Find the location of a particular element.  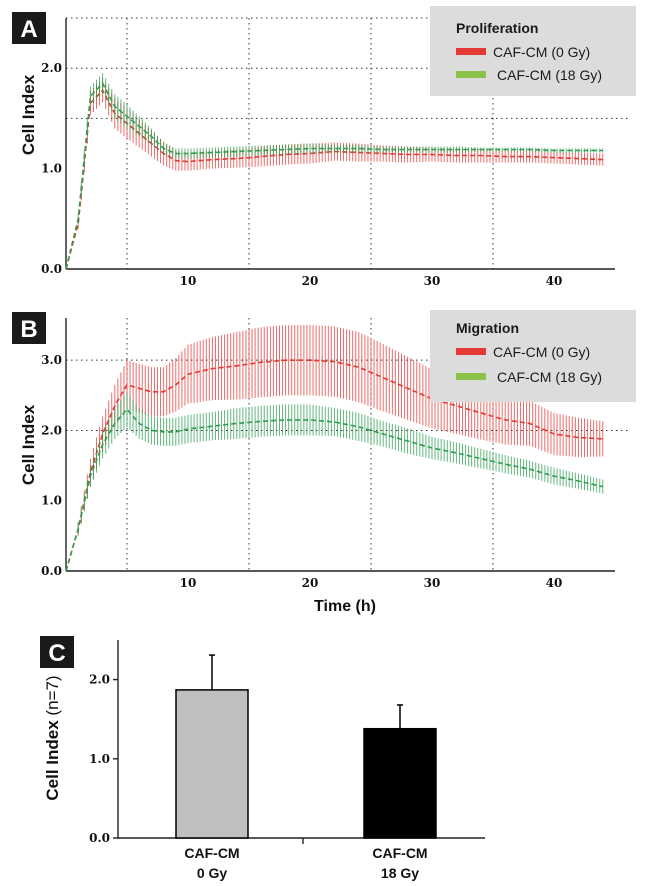

panel-c-category-label-0: 0 Gy is located at coordinates (212, 873).